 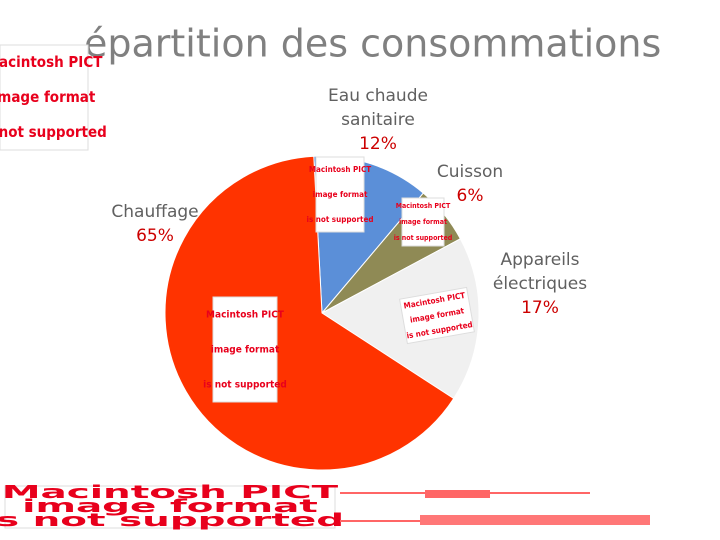 What do you see at coordinates (378, 144) in the screenshot?
I see `value-label: 12%` at bounding box center [378, 144].